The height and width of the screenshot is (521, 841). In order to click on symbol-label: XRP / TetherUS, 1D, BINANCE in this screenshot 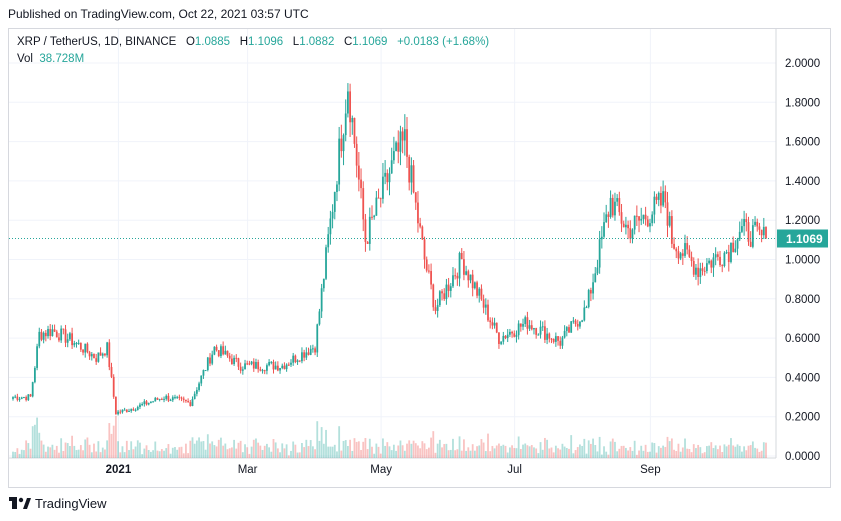, I will do `click(97, 42)`.